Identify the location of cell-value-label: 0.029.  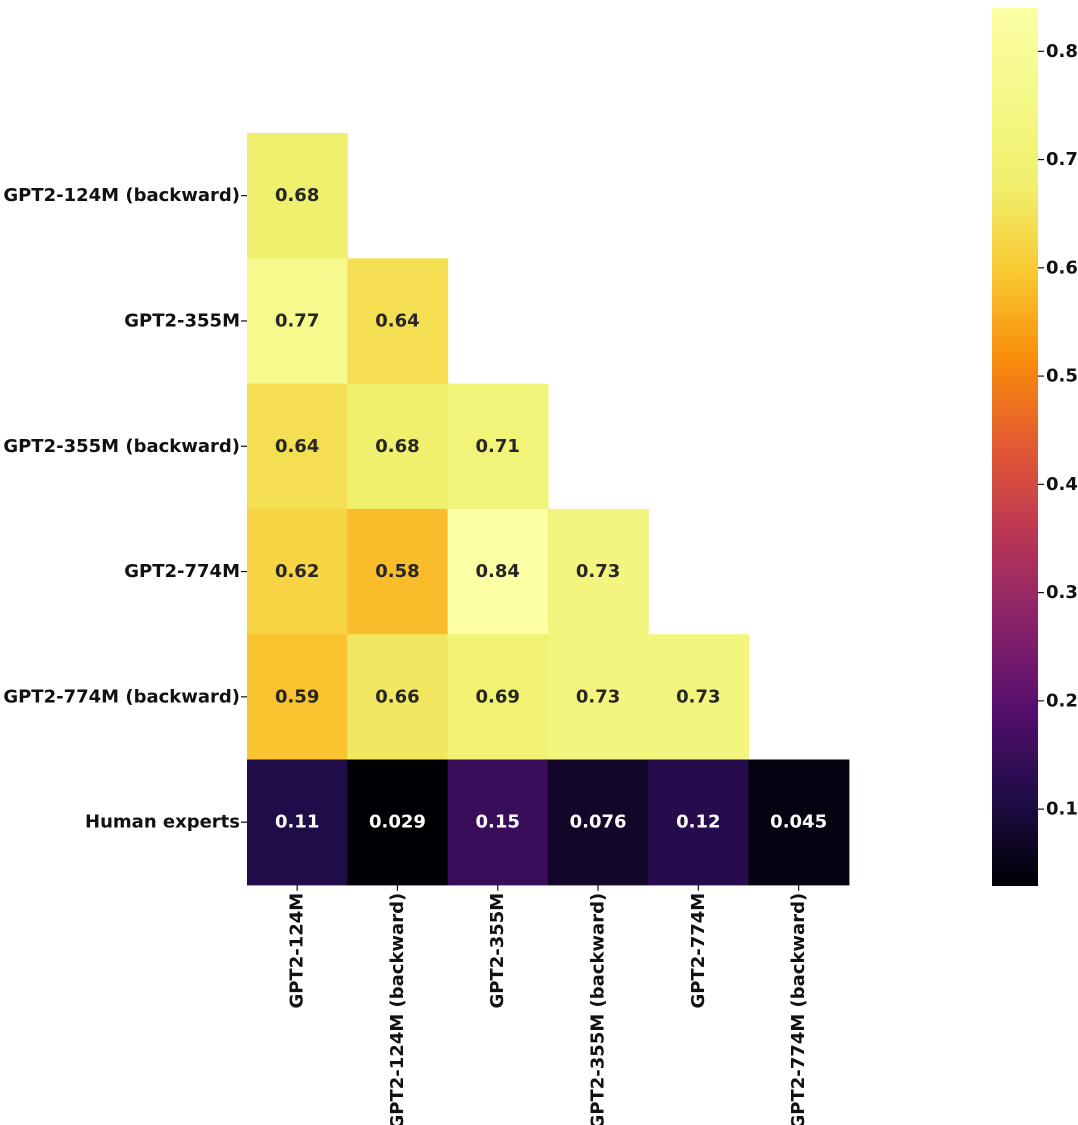
(397, 822).